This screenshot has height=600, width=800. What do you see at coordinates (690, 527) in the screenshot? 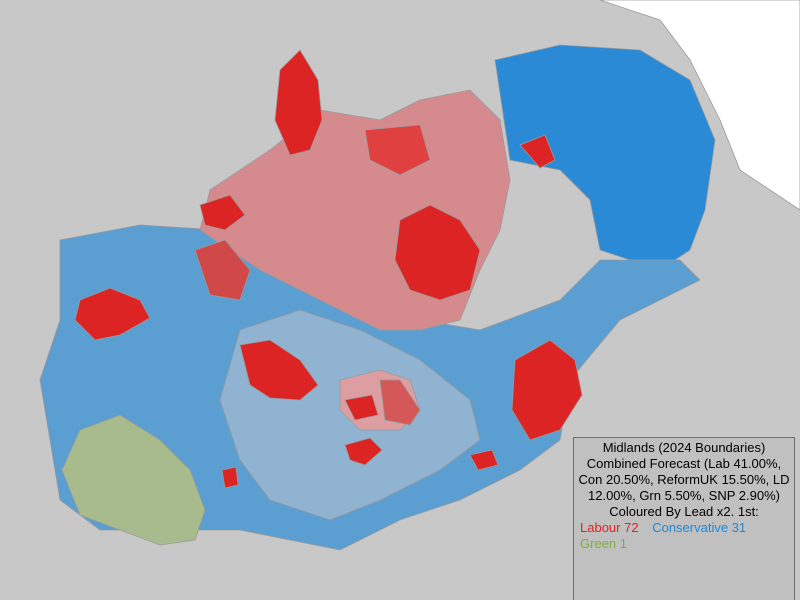
I see `party-name: Conservative` at bounding box center [690, 527].